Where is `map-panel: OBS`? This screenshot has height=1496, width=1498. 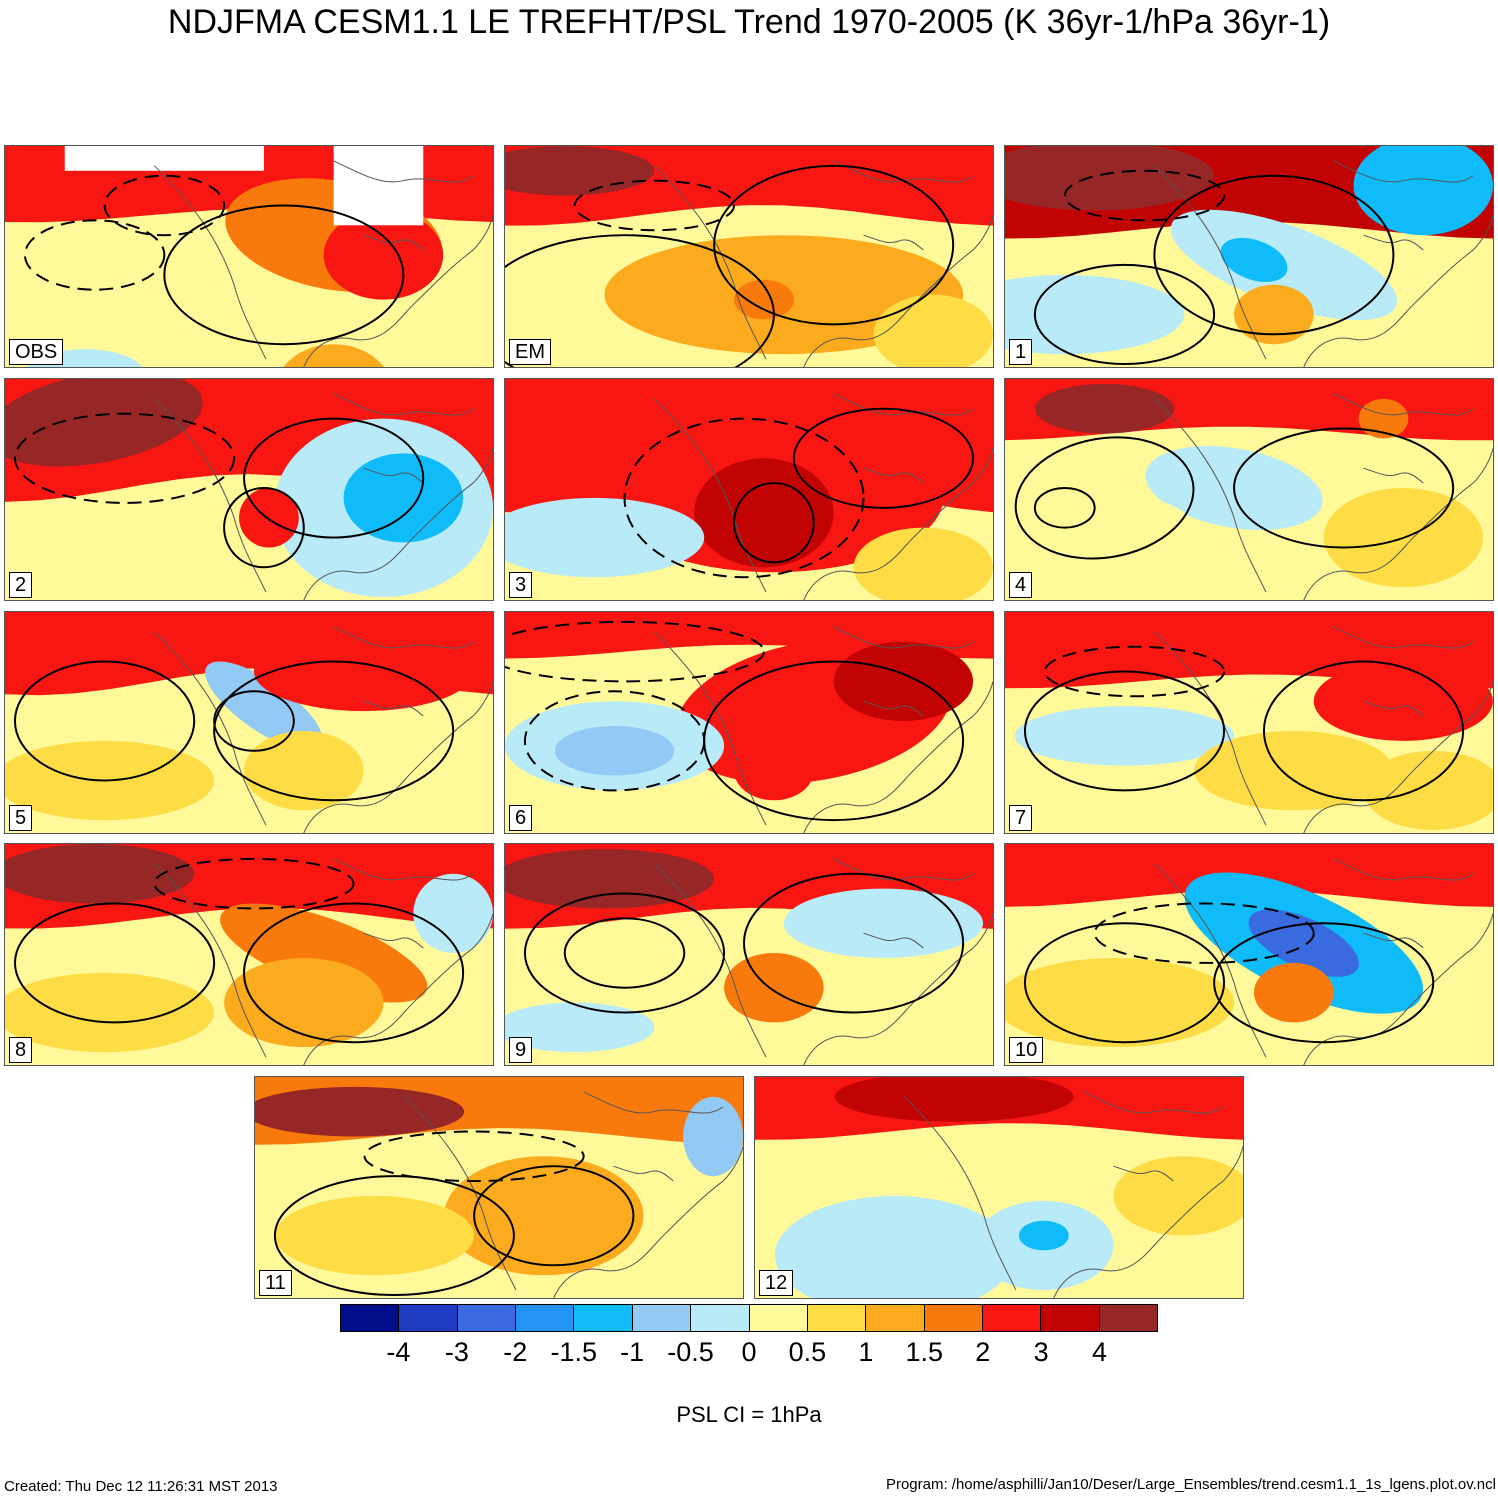
map-panel: OBS is located at coordinates (249, 256).